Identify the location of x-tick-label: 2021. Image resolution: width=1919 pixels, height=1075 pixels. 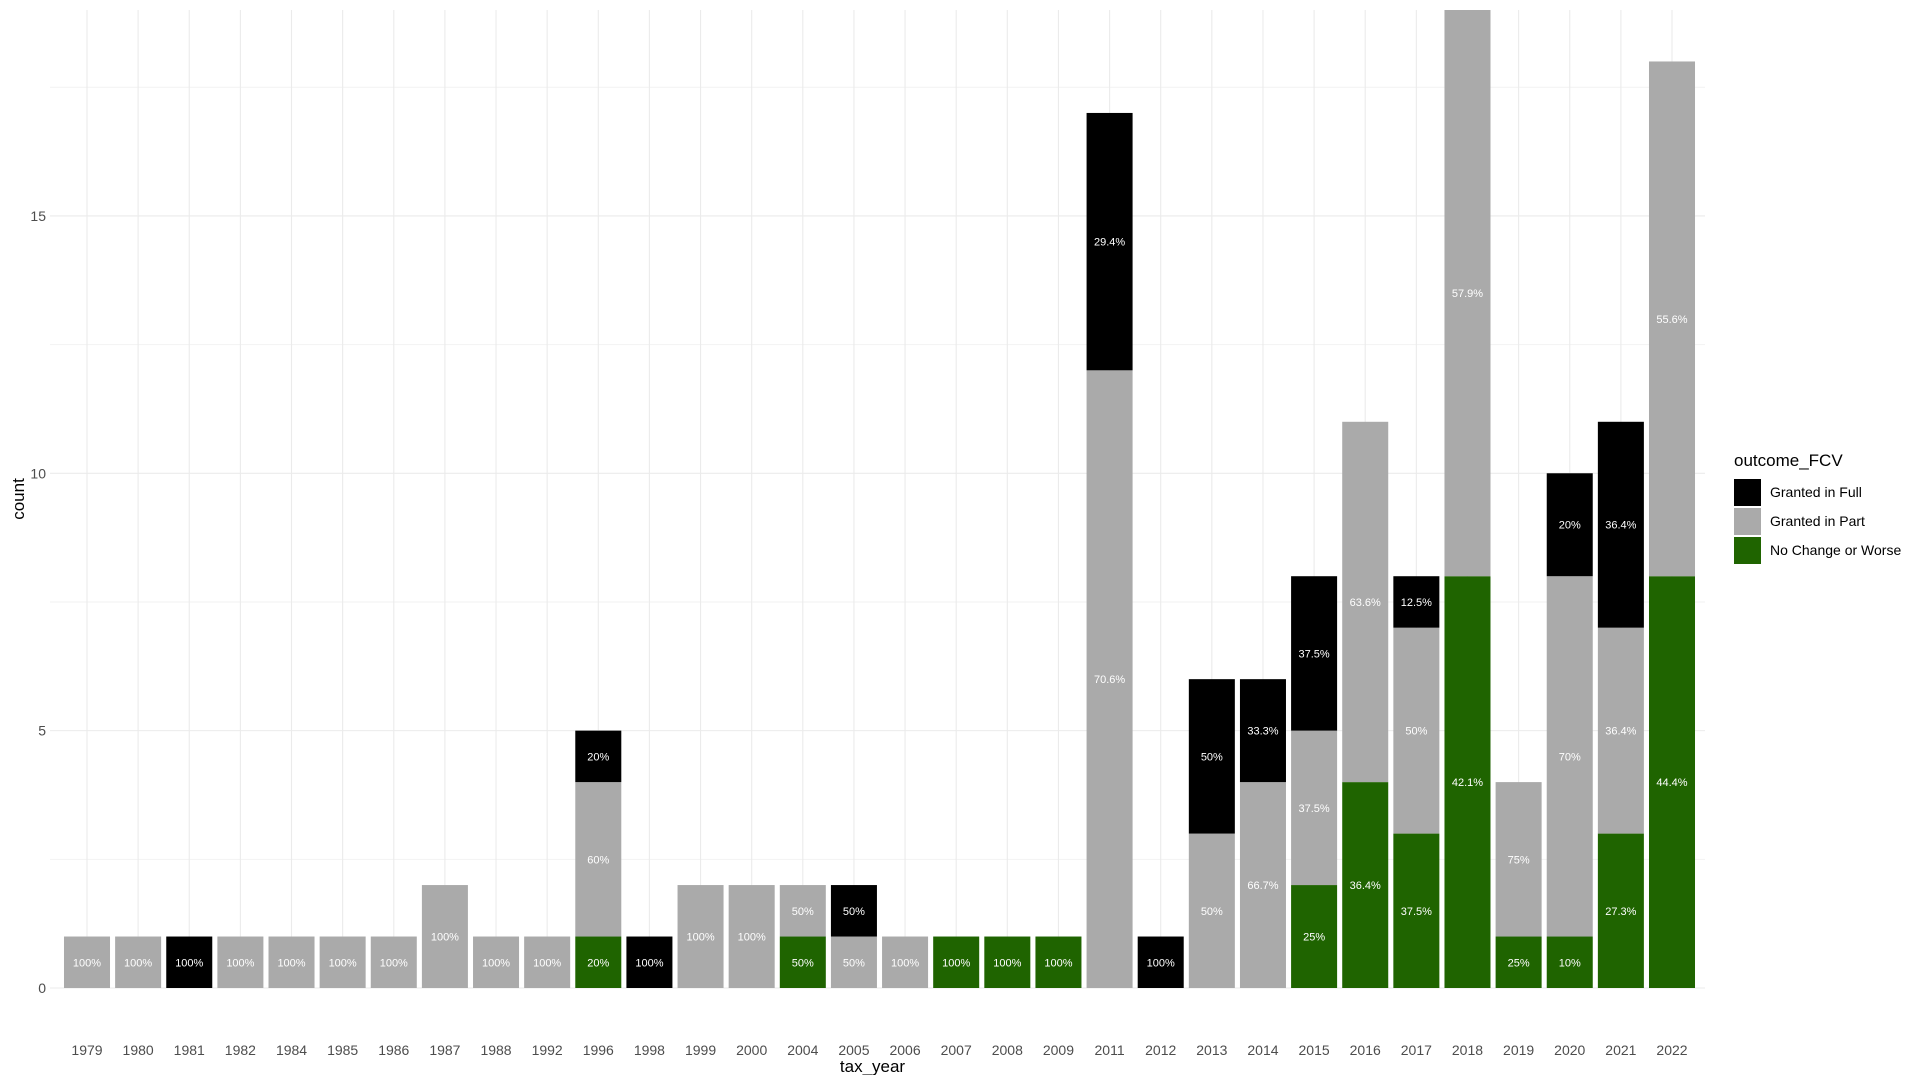
(1620, 1050).